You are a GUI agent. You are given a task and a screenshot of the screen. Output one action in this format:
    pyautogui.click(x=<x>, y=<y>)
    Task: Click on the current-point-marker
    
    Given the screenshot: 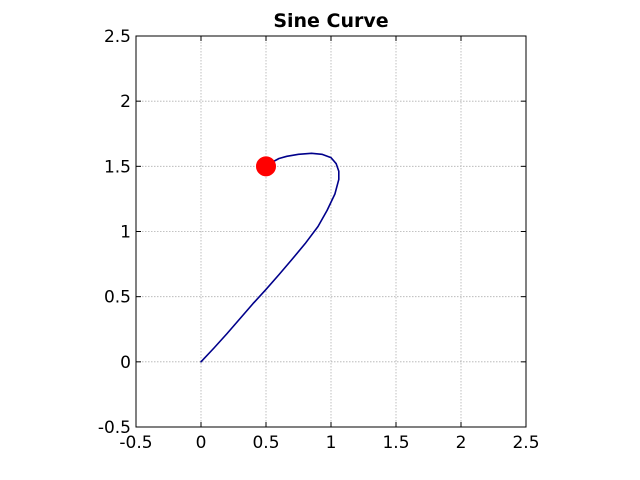 What is the action you would take?
    pyautogui.click(x=266, y=166)
    